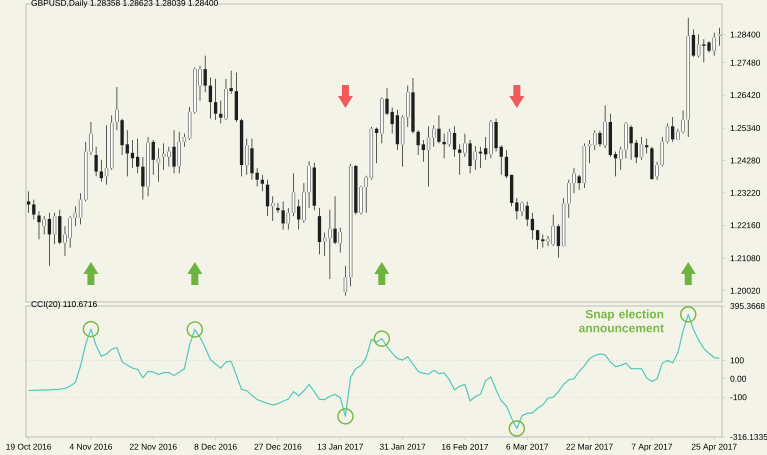 Image resolution: width=767 pixels, height=455 pixels. I want to click on x-tick-label: 19 Oct 2016, so click(29, 447).